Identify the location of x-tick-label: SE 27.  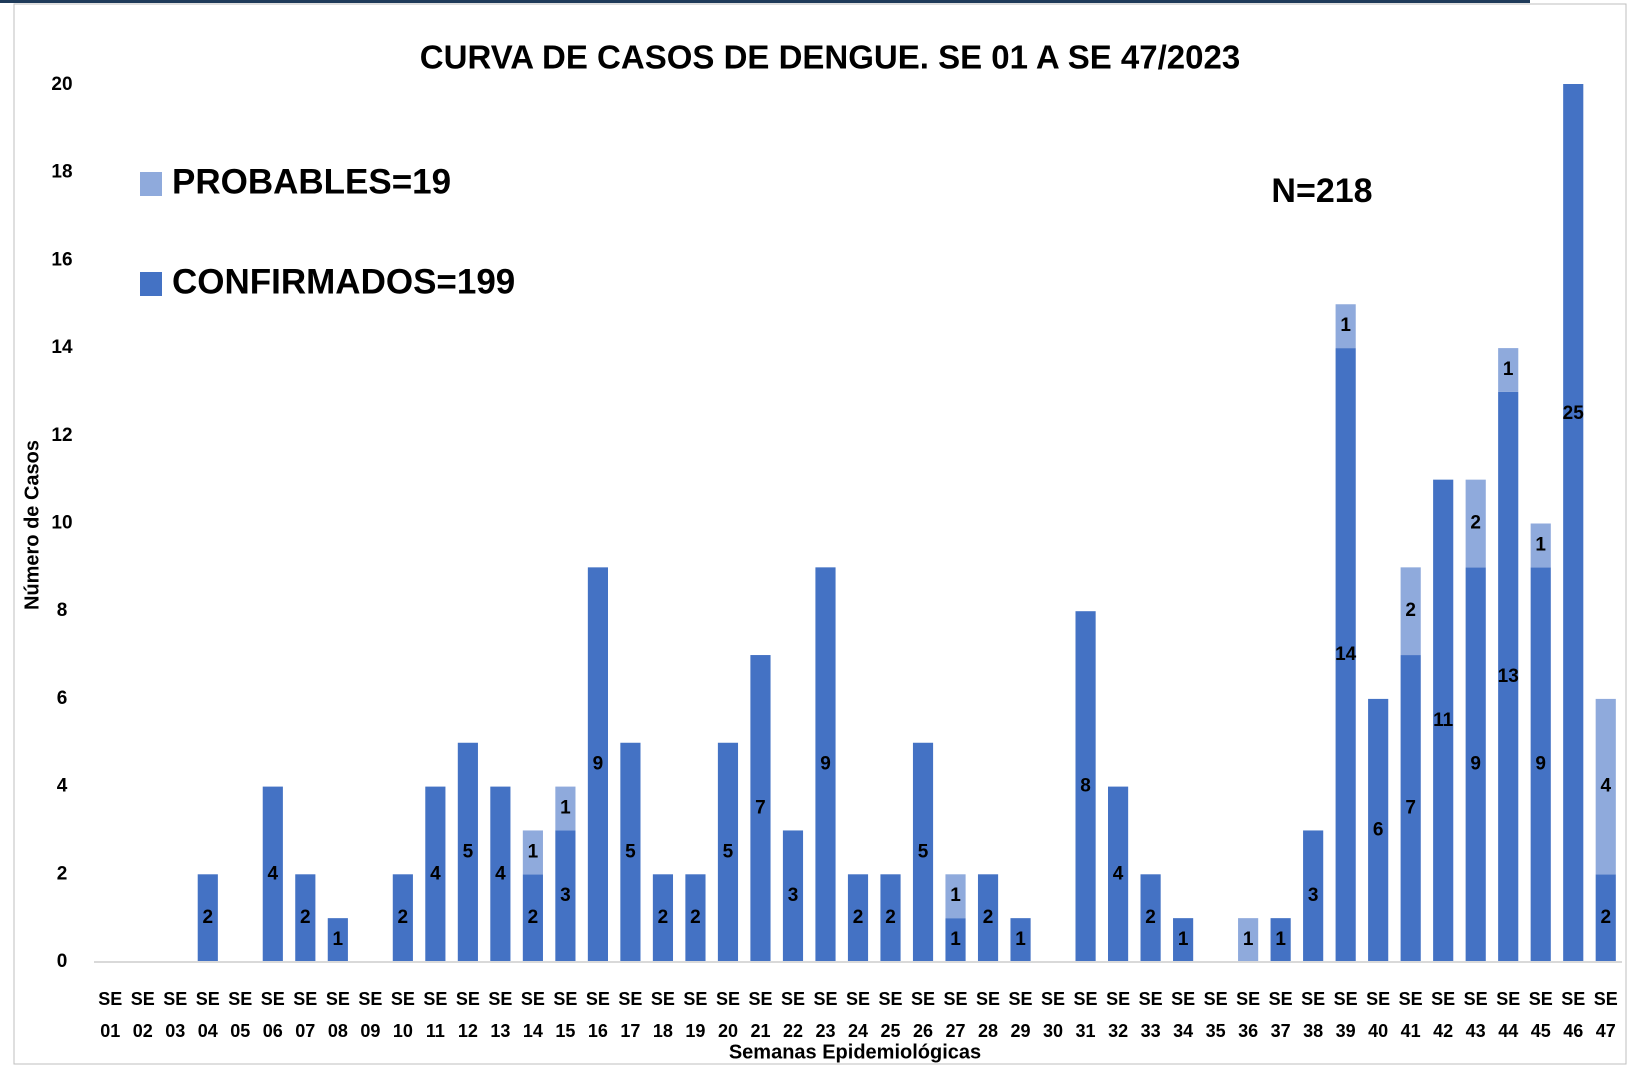
(955, 1015).